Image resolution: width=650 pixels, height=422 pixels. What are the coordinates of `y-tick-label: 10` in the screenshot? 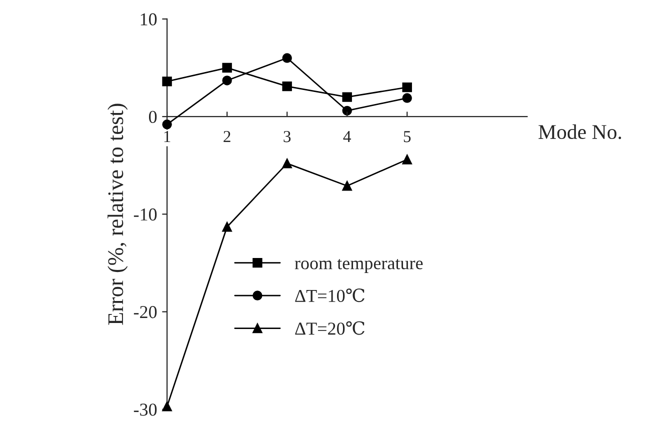 It's located at (148, 19).